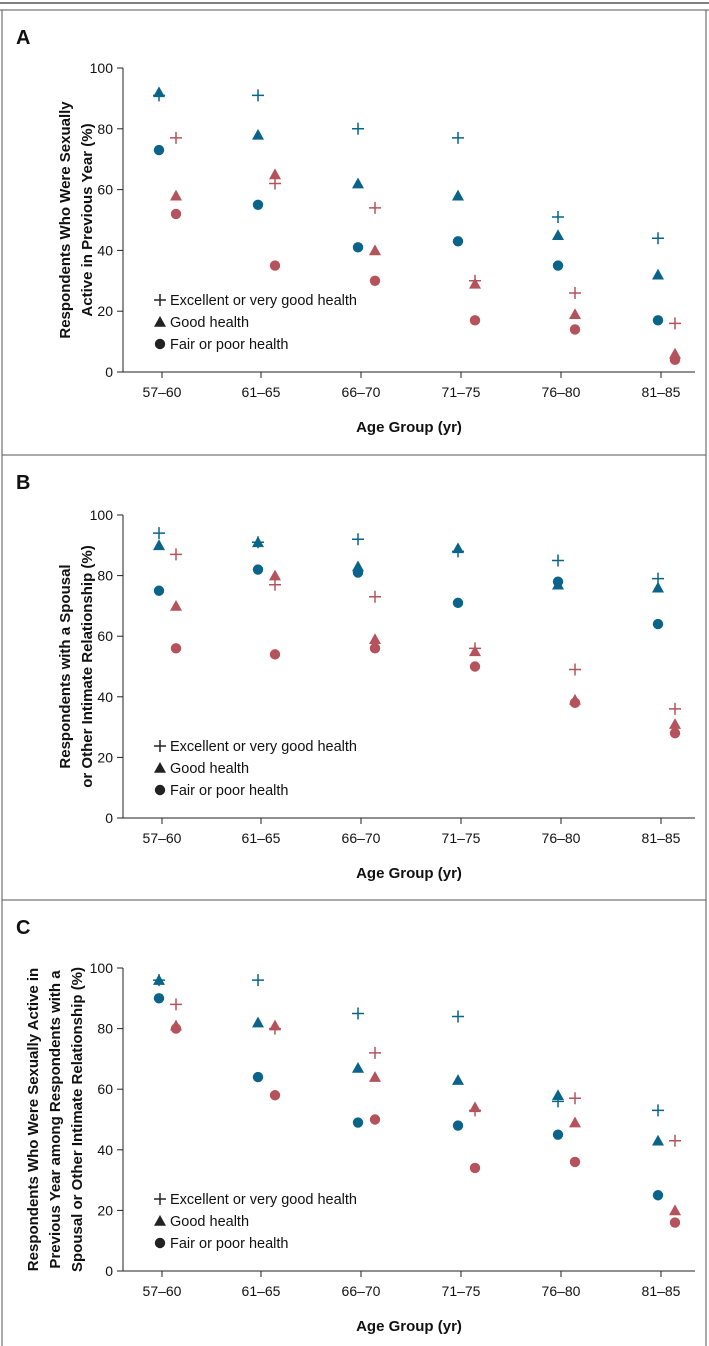  I want to click on panel-b-y-tick-label: 80, so click(105, 576).